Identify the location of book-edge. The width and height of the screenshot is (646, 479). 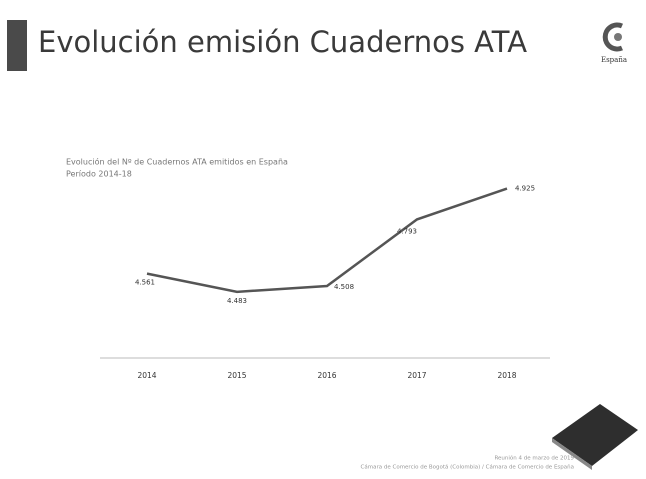
(572, 454).